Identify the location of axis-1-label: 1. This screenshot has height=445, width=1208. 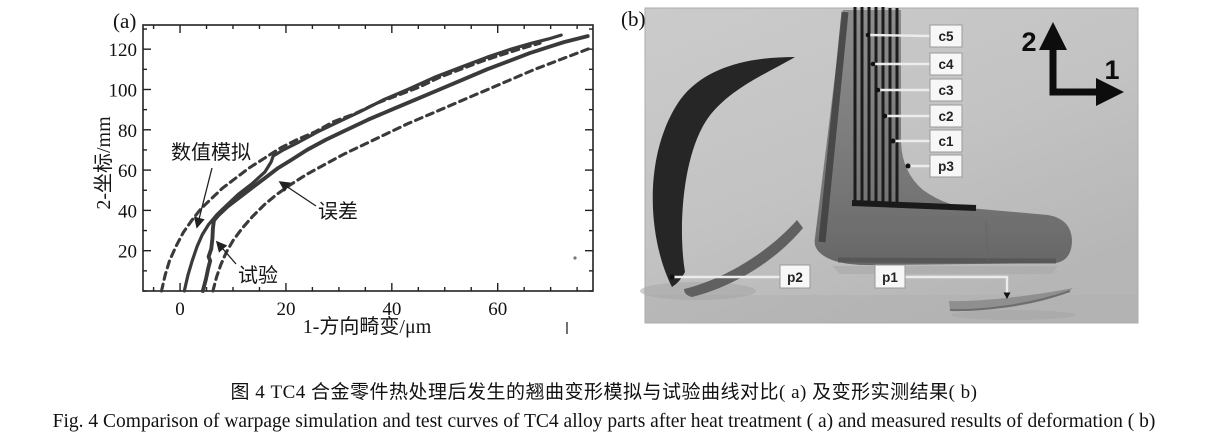
(1111, 70).